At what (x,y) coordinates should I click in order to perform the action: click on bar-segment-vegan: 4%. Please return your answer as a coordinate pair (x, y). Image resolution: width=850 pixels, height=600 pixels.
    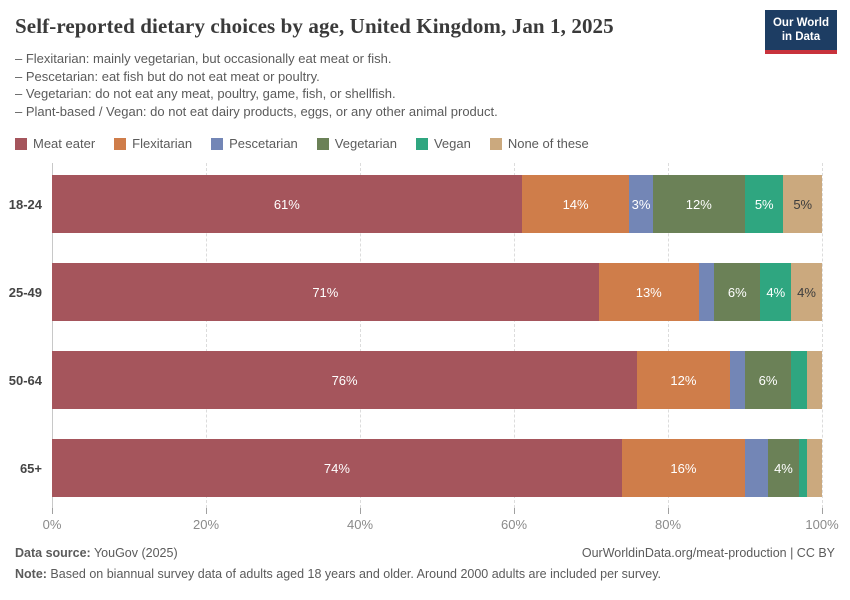
    Looking at the image, I should click on (776, 292).